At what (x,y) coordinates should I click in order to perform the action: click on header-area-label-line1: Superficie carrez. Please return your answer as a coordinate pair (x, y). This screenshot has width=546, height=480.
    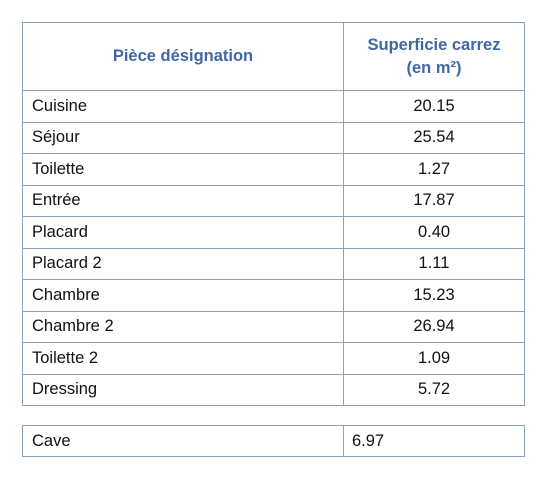
    Looking at the image, I should click on (434, 44).